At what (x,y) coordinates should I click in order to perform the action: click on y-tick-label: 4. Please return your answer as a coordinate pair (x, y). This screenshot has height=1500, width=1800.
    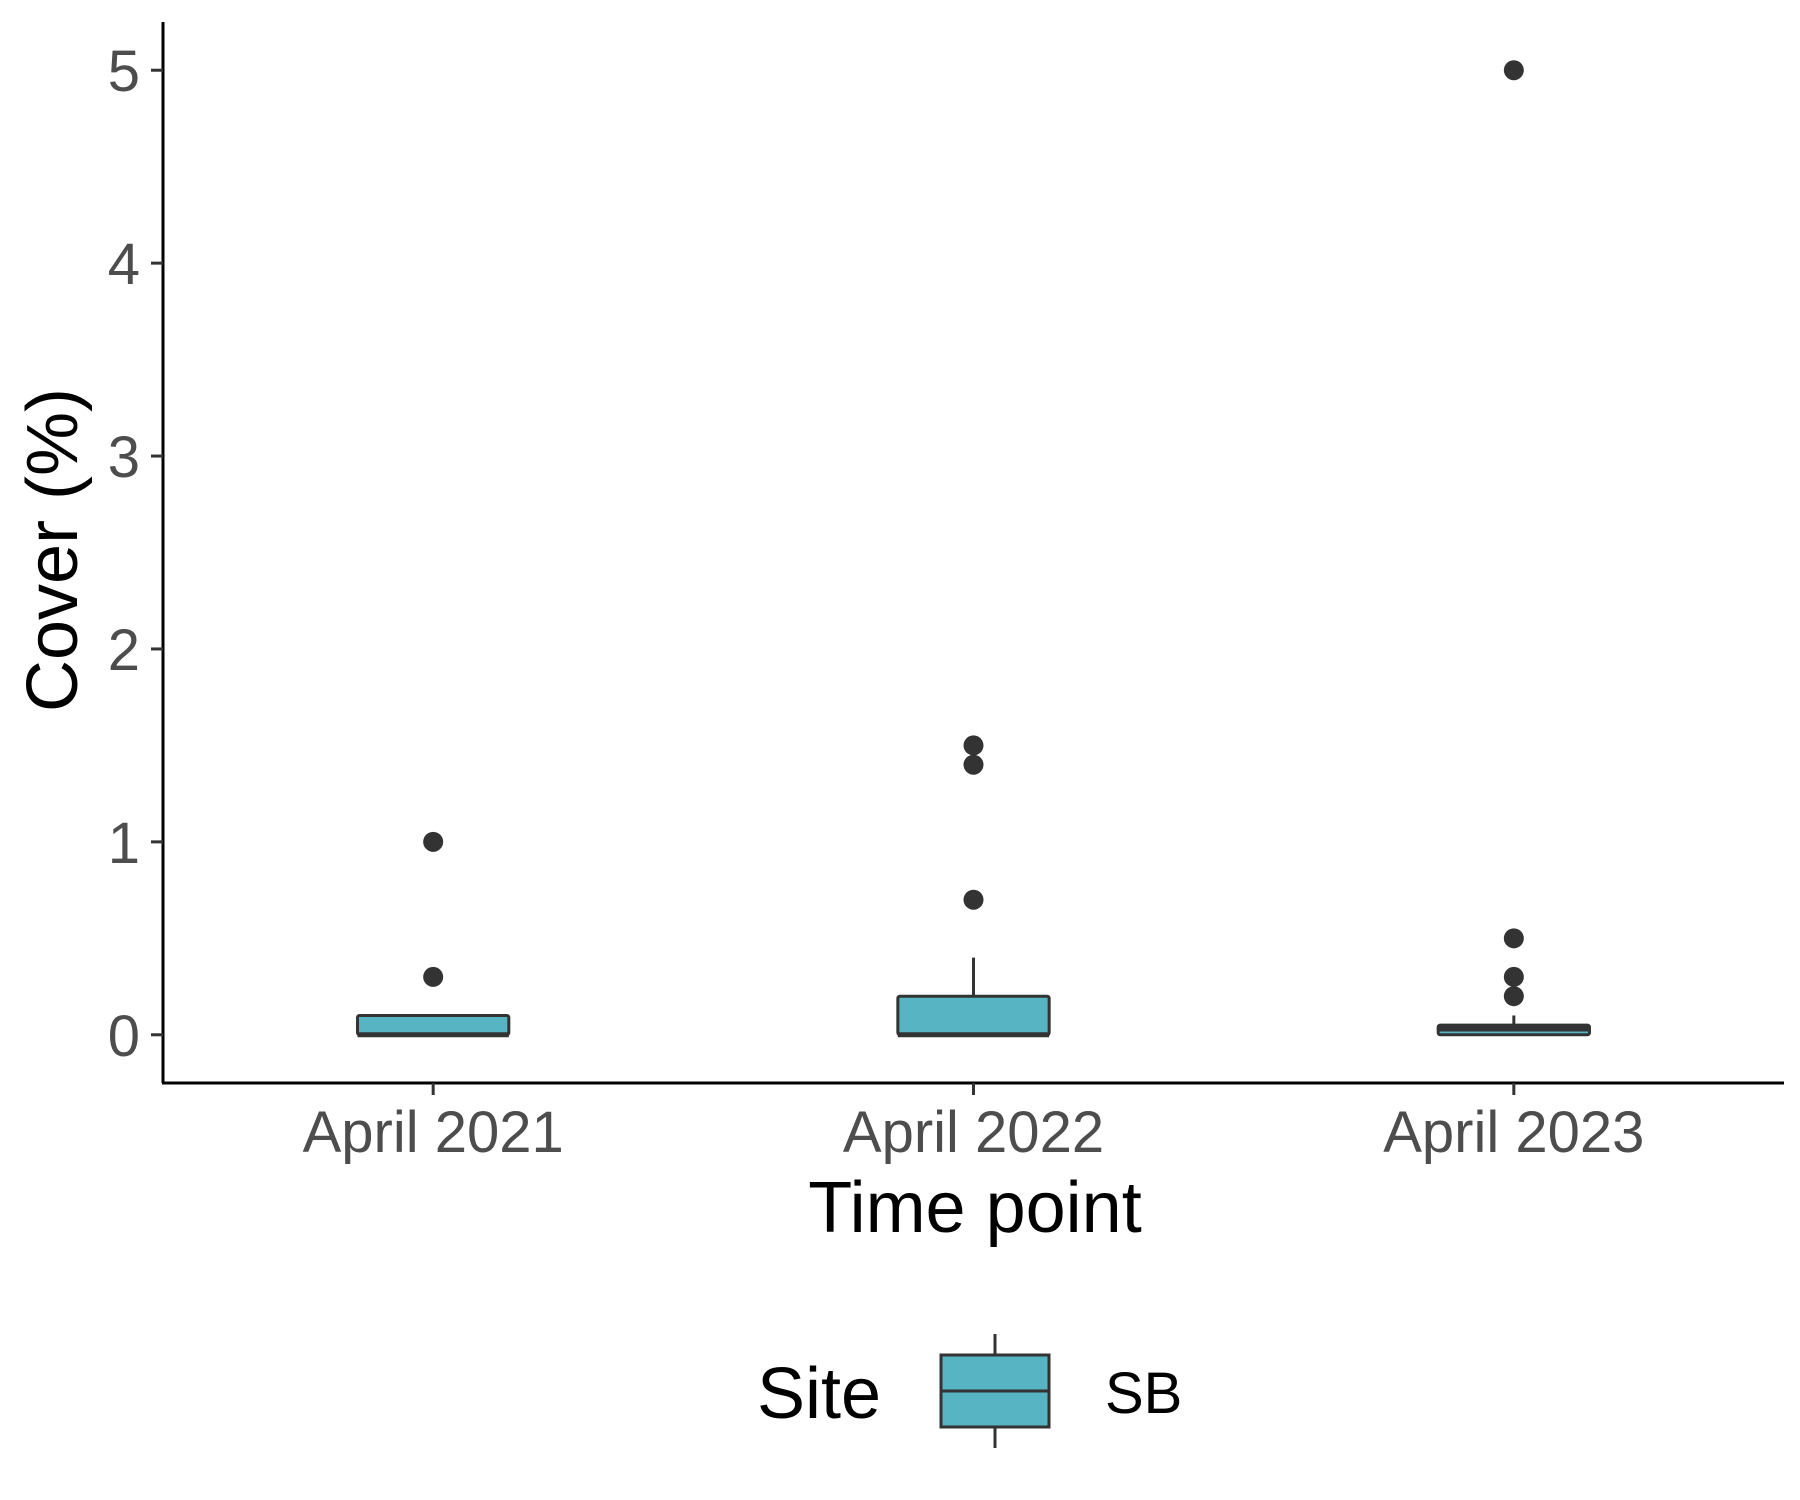
    Looking at the image, I should click on (124, 264).